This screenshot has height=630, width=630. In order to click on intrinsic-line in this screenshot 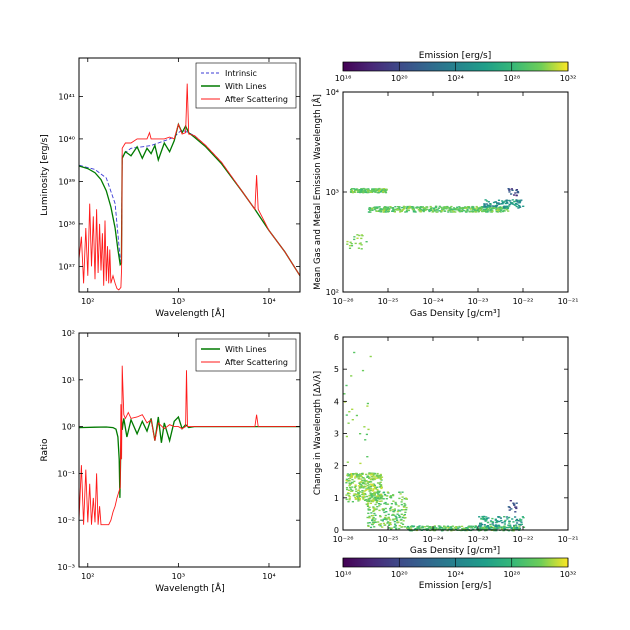, I will do `click(189, 203)`.